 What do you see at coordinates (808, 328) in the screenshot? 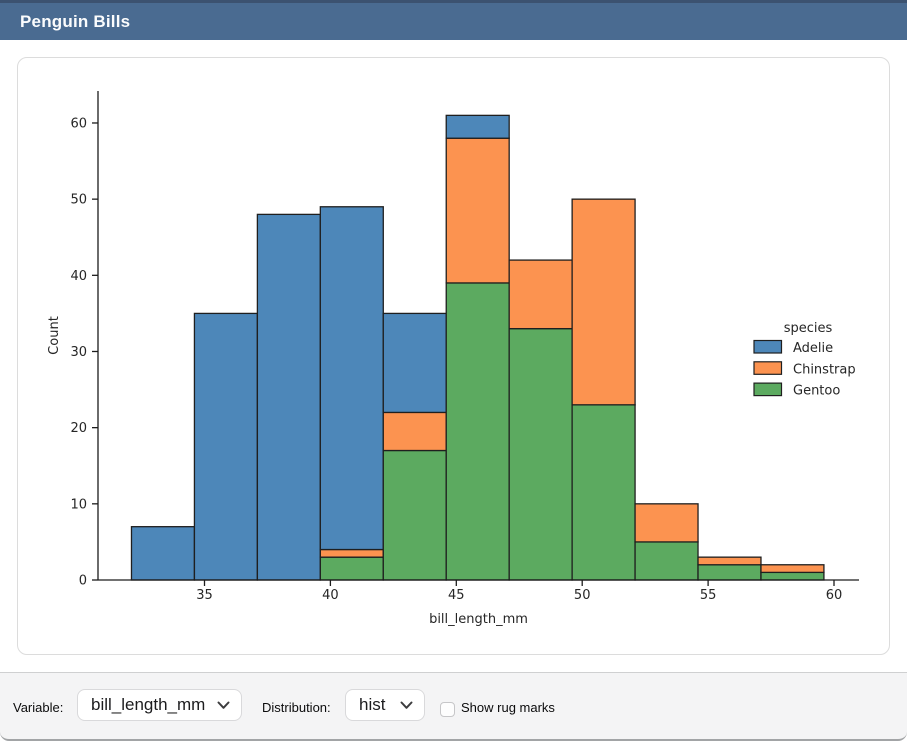
I see `svg-text: species` at bounding box center [808, 328].